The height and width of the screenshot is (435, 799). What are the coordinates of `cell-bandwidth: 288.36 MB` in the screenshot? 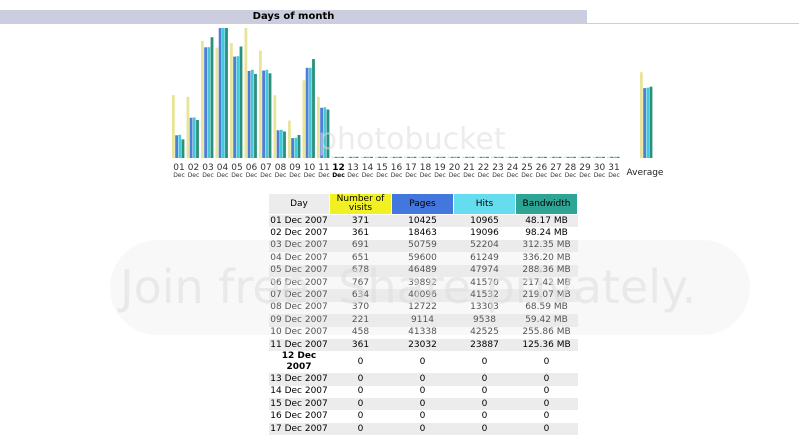 It's located at (547, 271).